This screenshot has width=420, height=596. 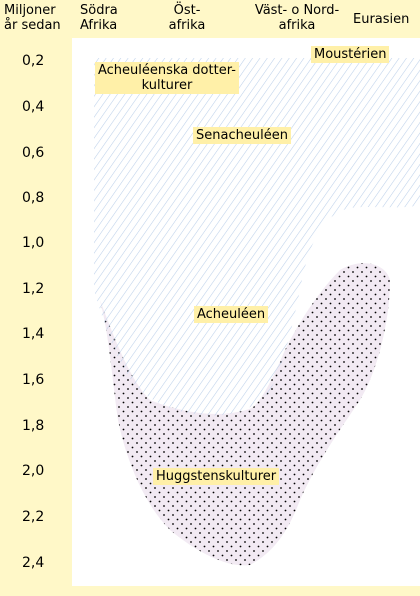 What do you see at coordinates (33, 198) in the screenshot?
I see `time-tick-label: 0,8` at bounding box center [33, 198].